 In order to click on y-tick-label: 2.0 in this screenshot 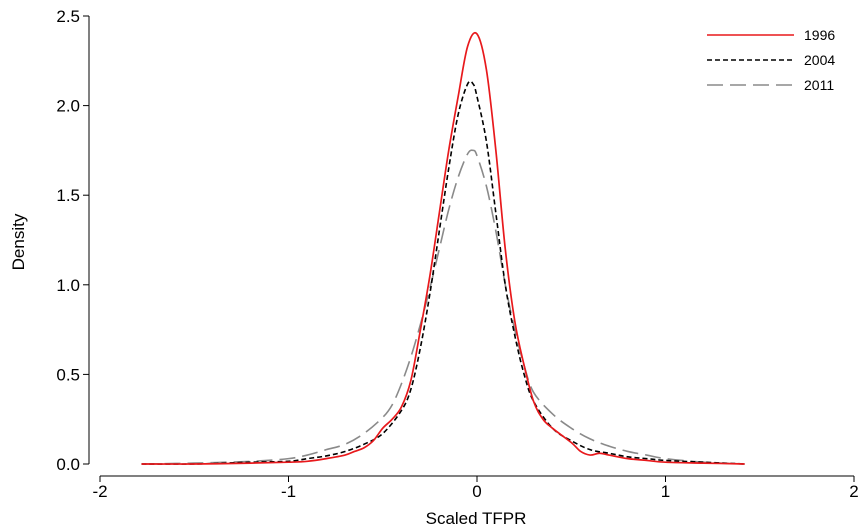, I will do `click(68, 106)`.